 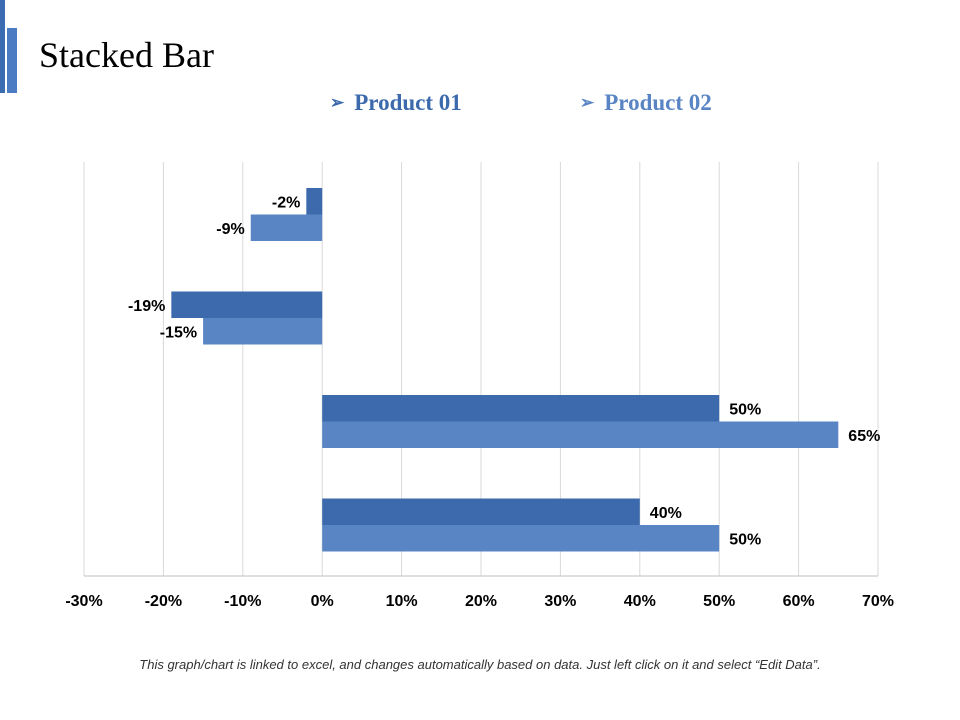 What do you see at coordinates (242, 601) in the screenshot?
I see `x-tick-label: -10%` at bounding box center [242, 601].